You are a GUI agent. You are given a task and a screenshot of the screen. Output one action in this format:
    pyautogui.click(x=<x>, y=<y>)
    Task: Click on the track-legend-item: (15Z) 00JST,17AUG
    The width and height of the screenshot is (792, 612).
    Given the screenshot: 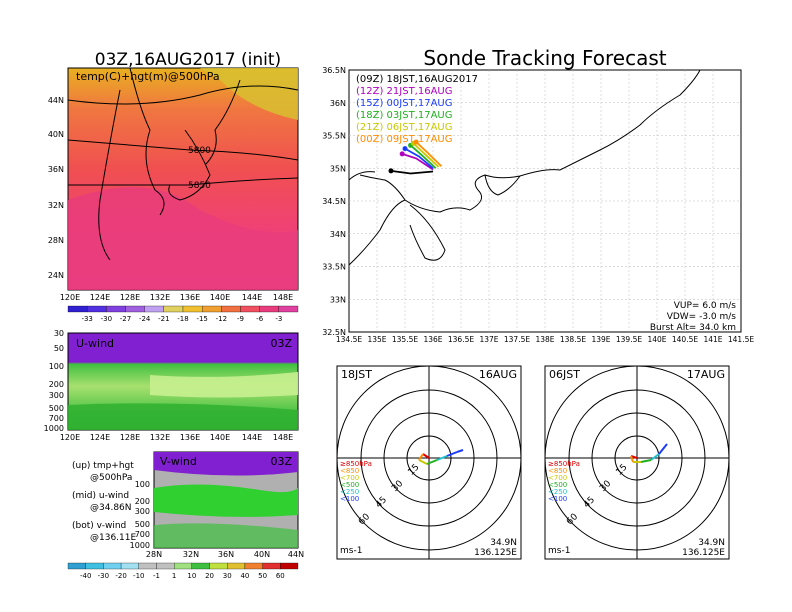 What is the action you would take?
    pyautogui.click(x=404, y=103)
    